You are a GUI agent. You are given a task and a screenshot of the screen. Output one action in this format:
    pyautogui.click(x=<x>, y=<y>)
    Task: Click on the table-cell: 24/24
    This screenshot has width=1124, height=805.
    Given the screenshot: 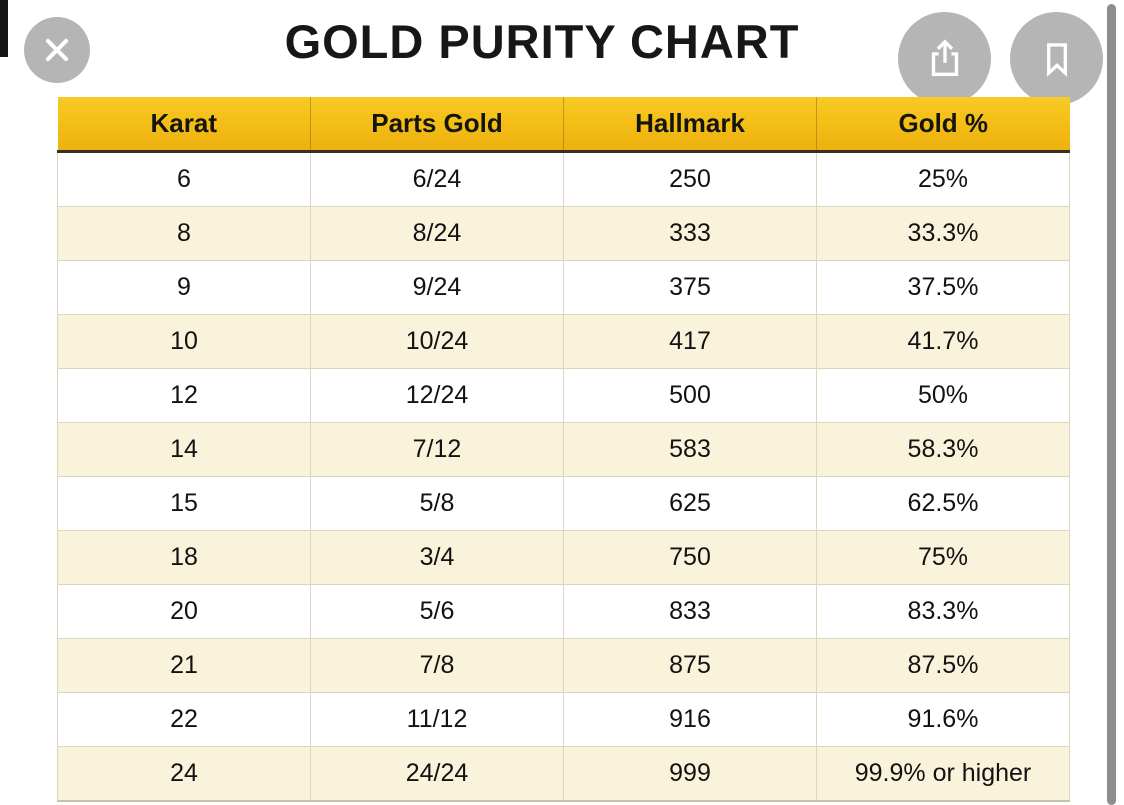 What is the action you would take?
    pyautogui.click(x=437, y=774)
    